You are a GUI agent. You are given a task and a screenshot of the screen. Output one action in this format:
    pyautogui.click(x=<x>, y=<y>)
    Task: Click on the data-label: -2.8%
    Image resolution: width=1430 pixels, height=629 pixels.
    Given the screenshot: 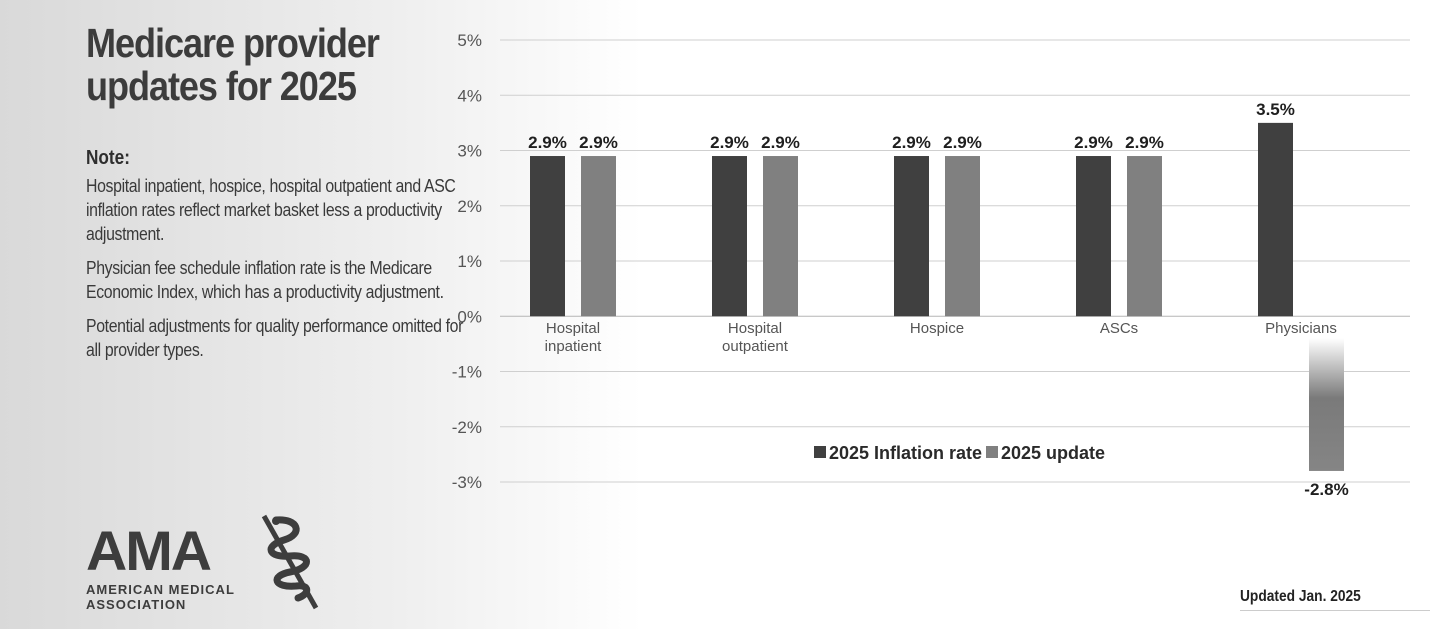 What is the action you would take?
    pyautogui.click(x=1326, y=489)
    